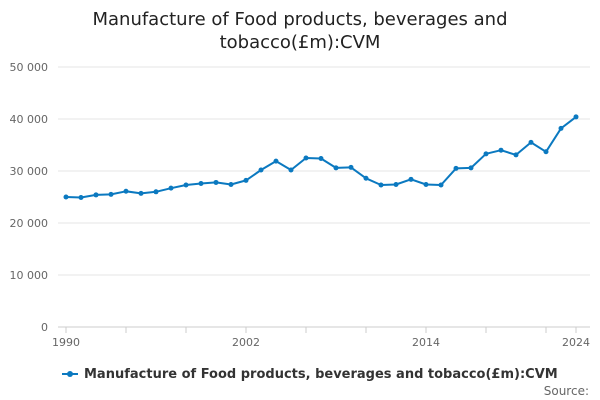 The image size is (600, 400). What do you see at coordinates (29, 67) in the screenshot?
I see `y-tick-label: 50 000` at bounding box center [29, 67].